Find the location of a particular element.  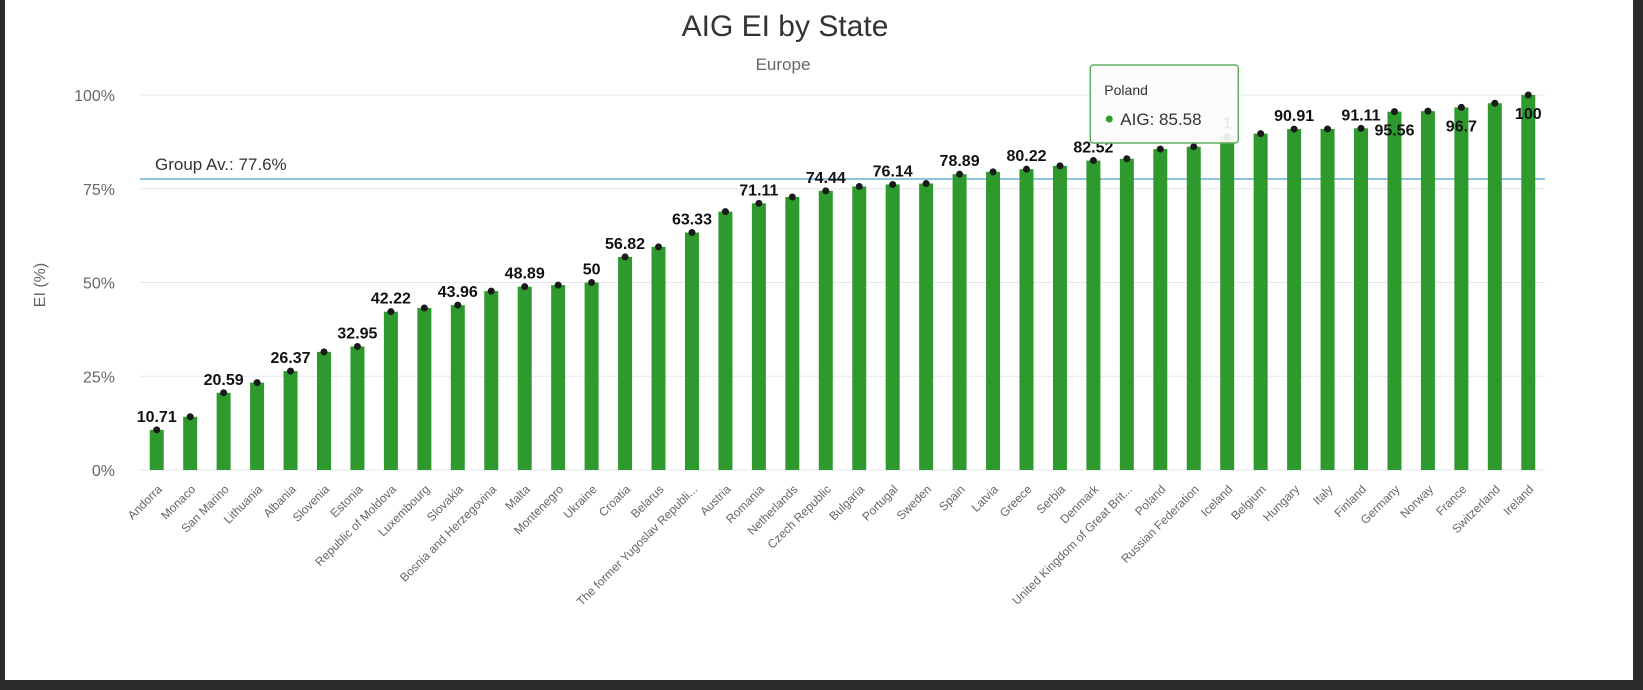

chart-title: AIG EI by State is located at coordinates (785, 26).